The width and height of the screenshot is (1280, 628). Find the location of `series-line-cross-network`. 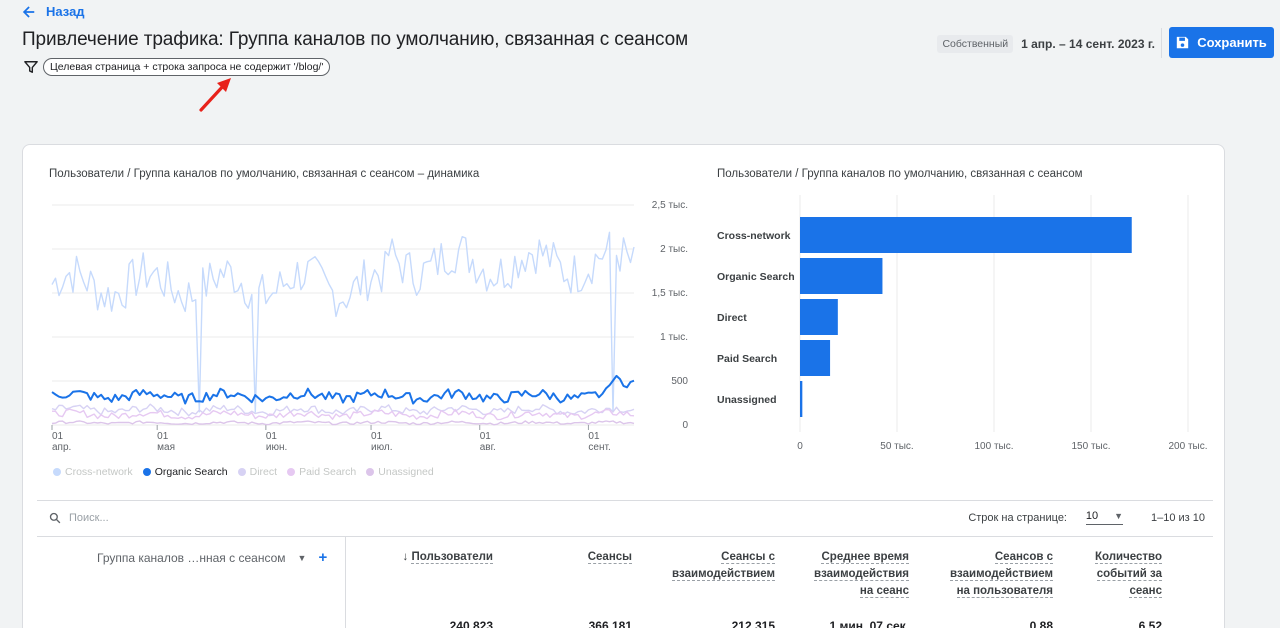

series-line-cross-network is located at coordinates (343, 322).